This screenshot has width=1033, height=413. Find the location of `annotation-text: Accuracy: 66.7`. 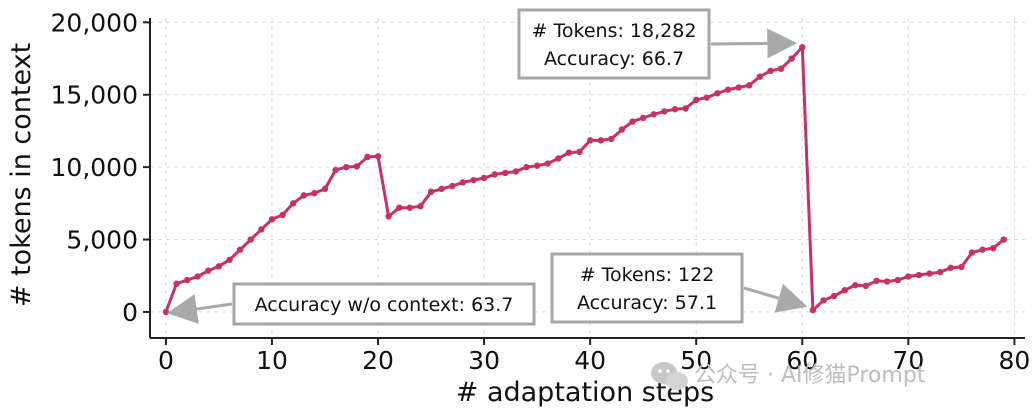

annotation-text: Accuracy: 66.7 is located at coordinates (614, 59).